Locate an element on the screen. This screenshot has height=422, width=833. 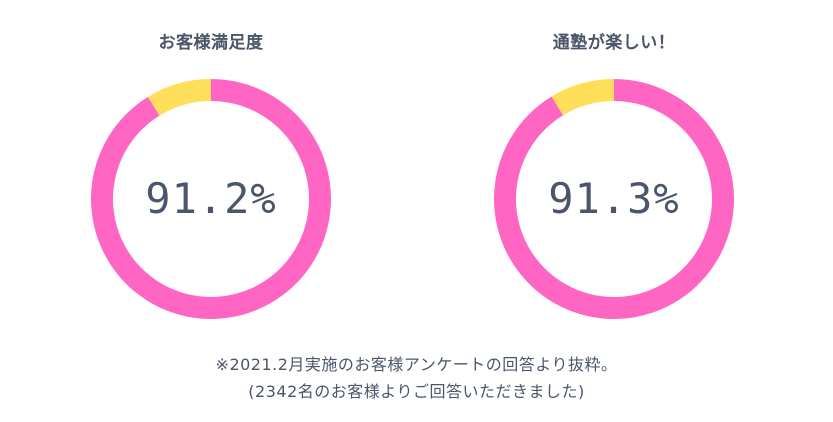
center-value: 91.3% is located at coordinates (614, 198).